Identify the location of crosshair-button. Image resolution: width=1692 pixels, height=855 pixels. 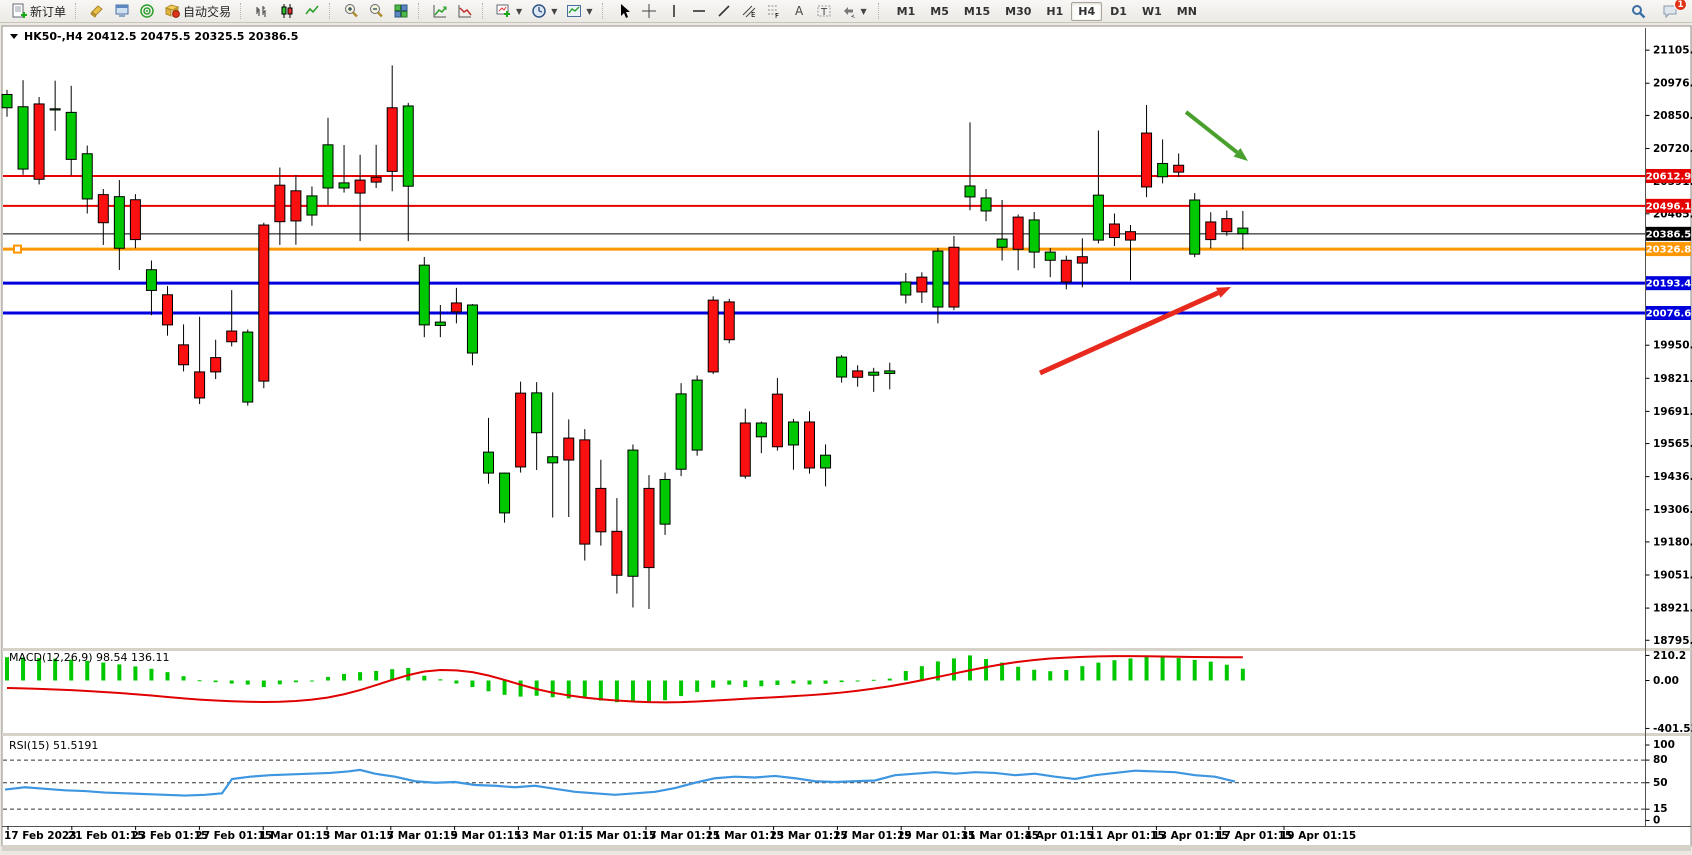
(649, 11).